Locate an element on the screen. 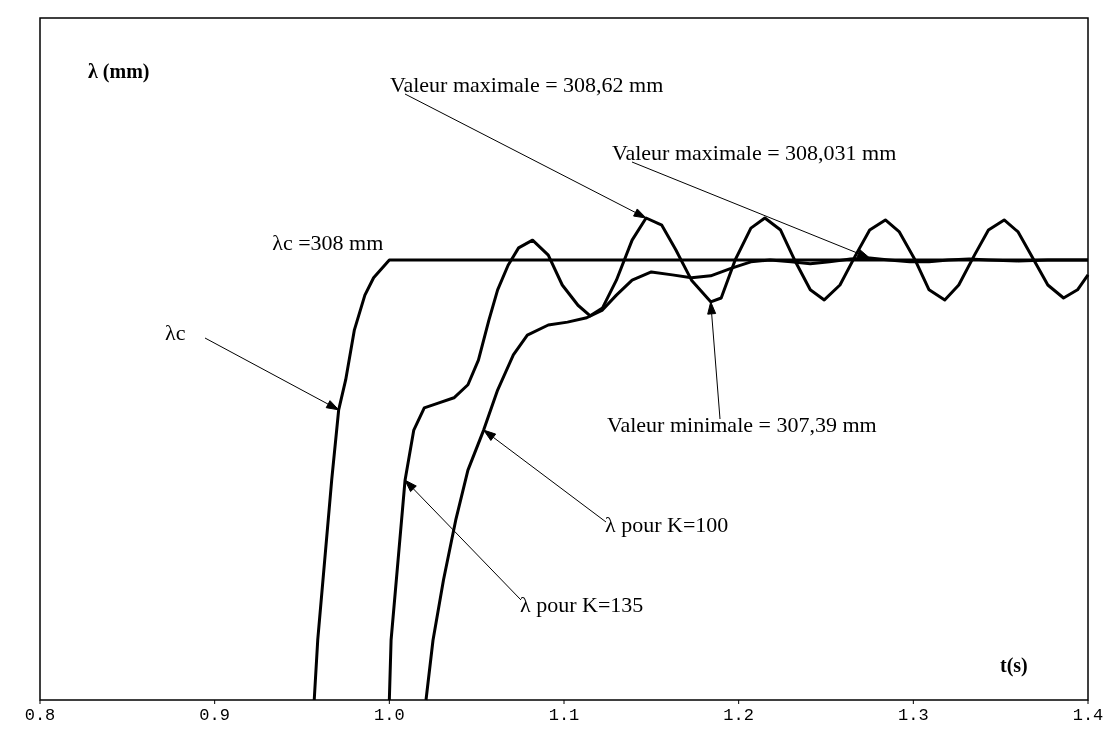 The height and width of the screenshot is (733, 1108). x-tick-label: 0.8 is located at coordinates (40, 715).